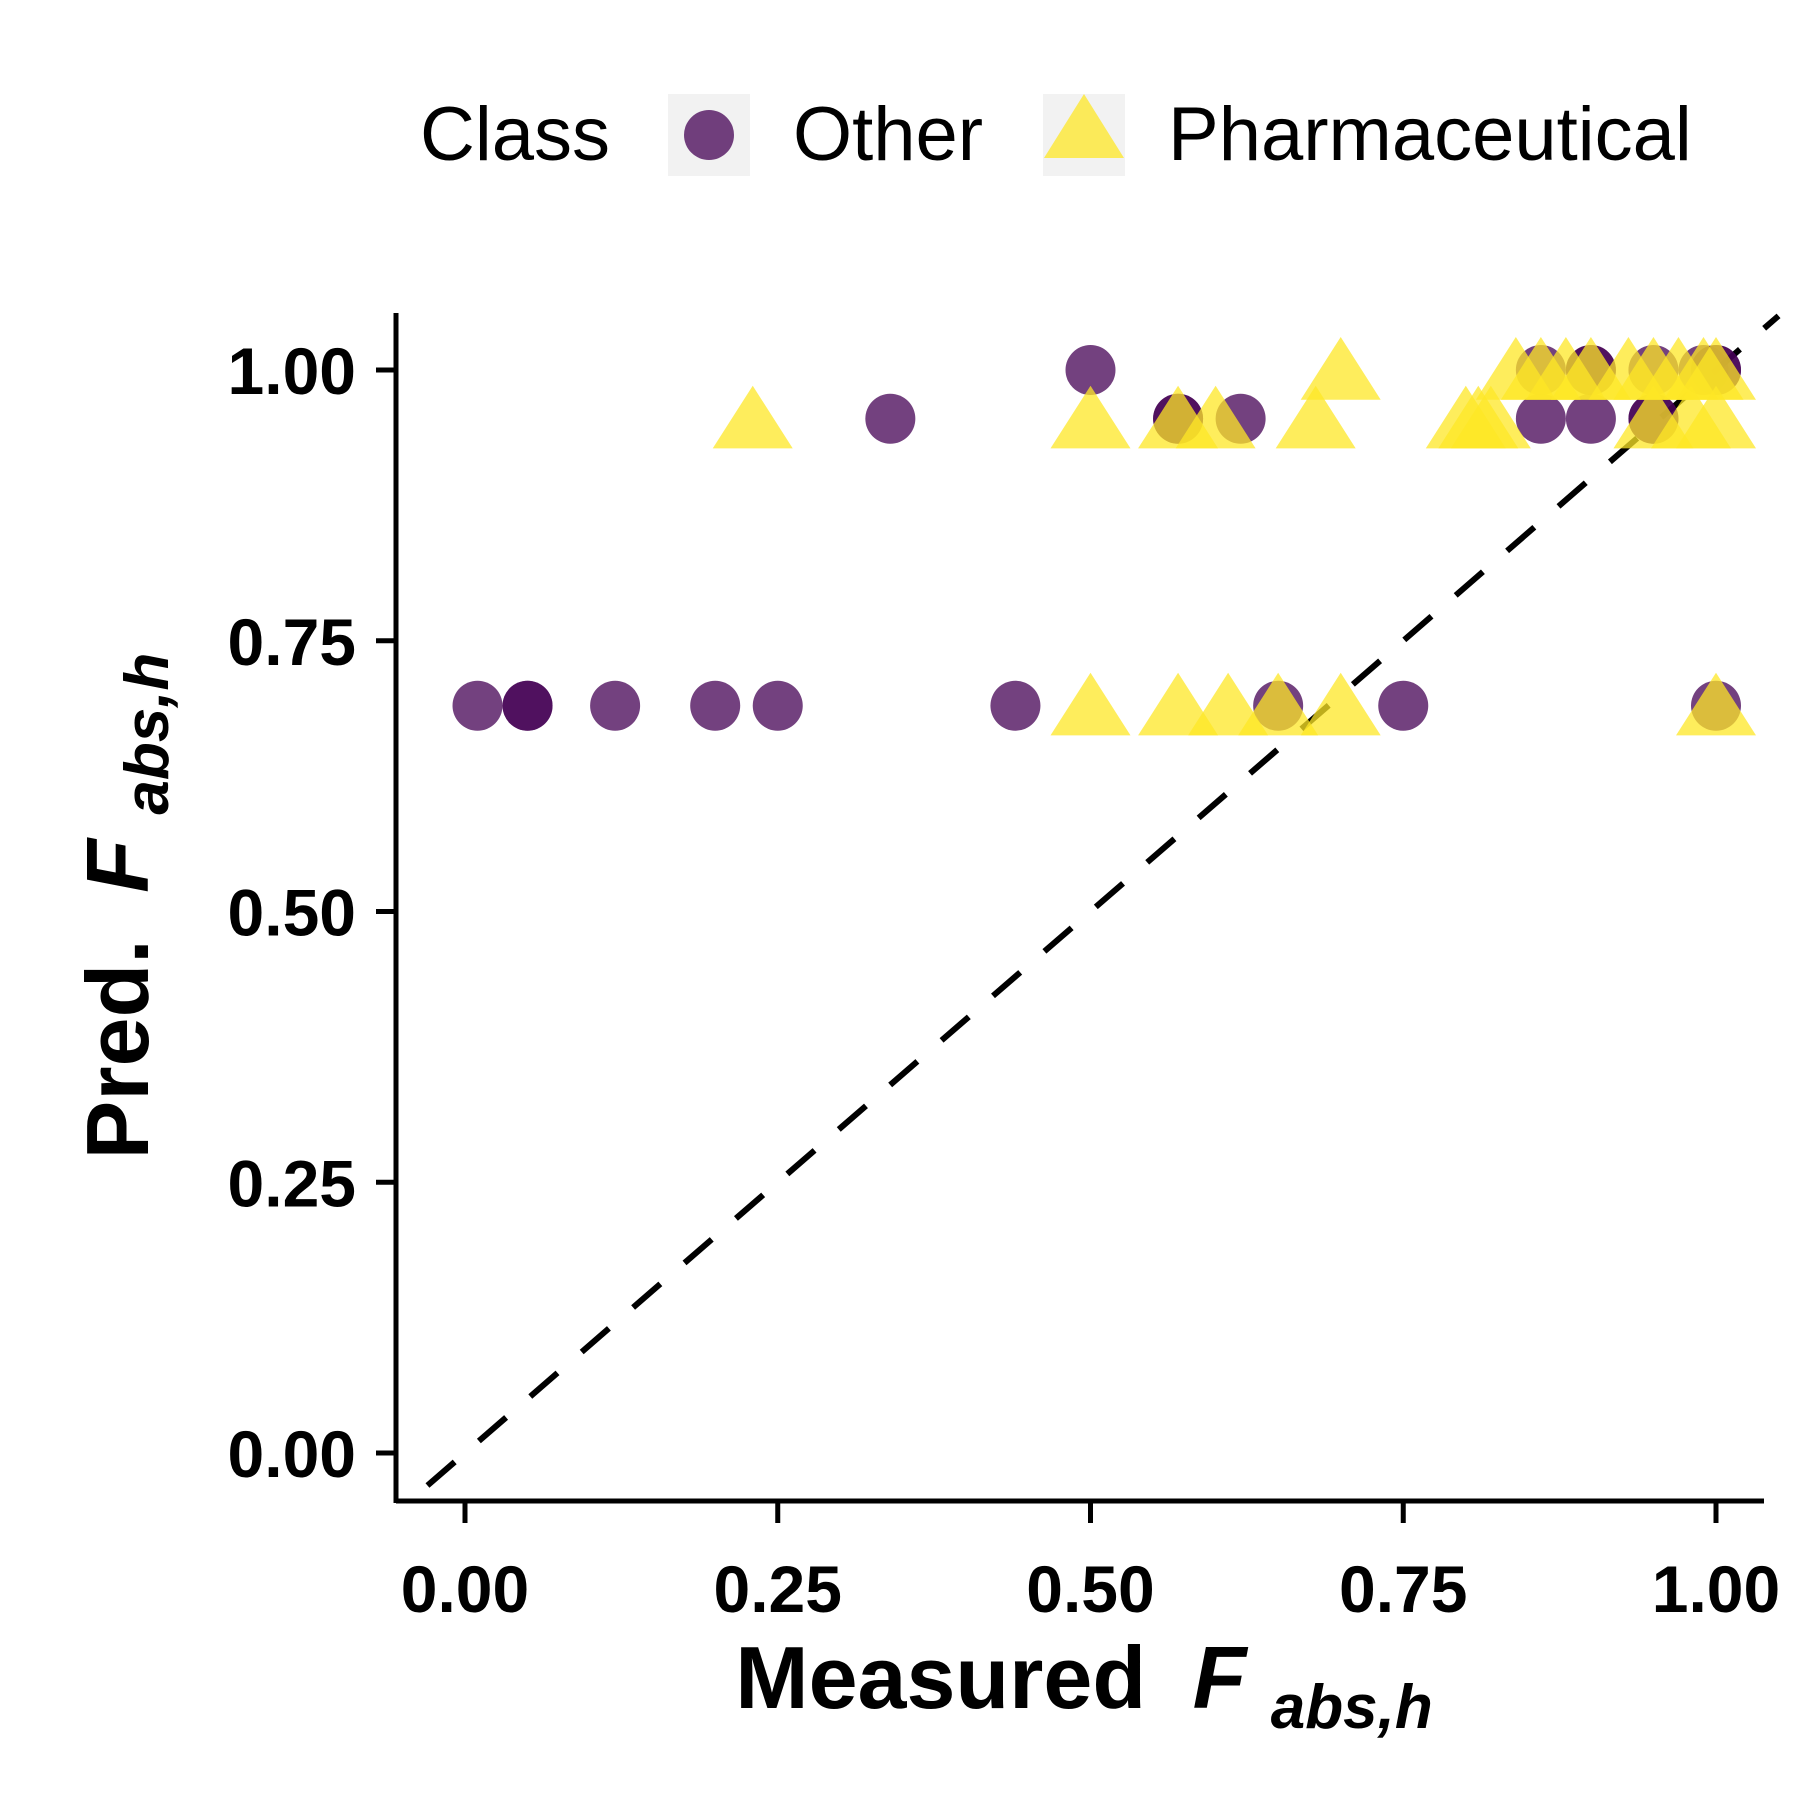  I want to click on legend-key-pharmaceutical-icon, so click(1084, 126).